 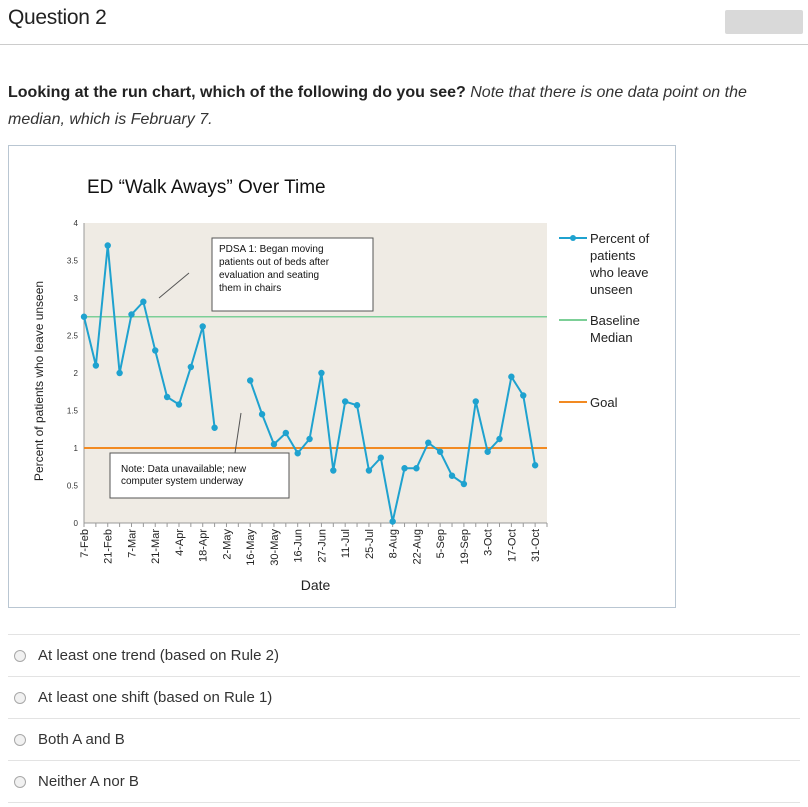 What do you see at coordinates (132, 543) in the screenshot?
I see `x-tick-label: 7-Mar` at bounding box center [132, 543].